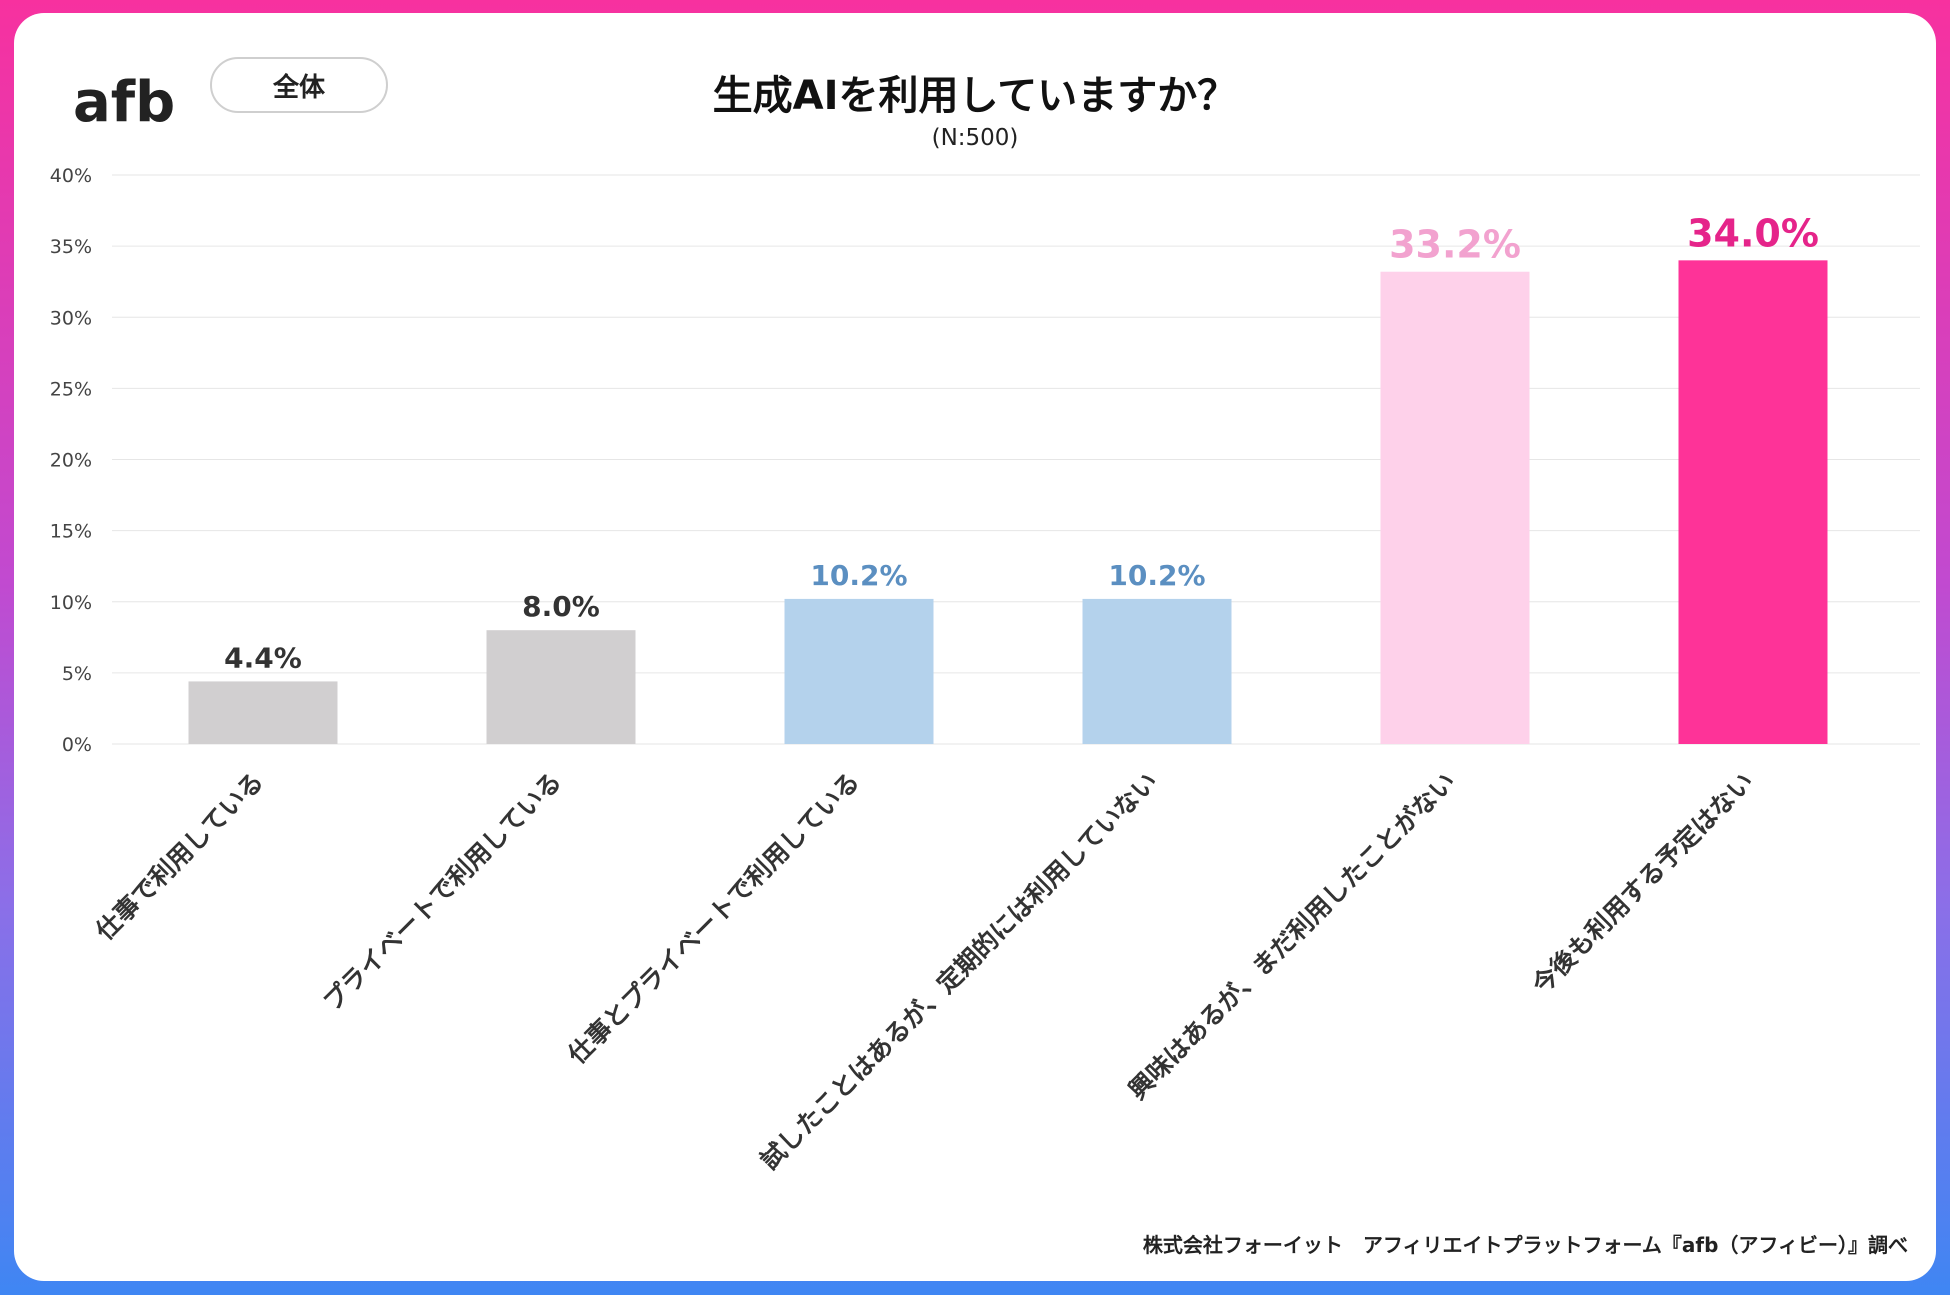 The image size is (1950, 1295). What do you see at coordinates (1292, 936) in the screenshot?
I see `x-tick-label: 興味はあるが、まだ利用したことがない` at bounding box center [1292, 936].